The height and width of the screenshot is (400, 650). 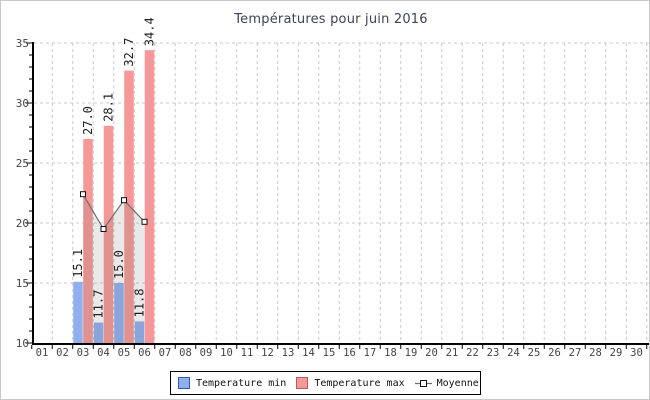 What do you see at coordinates (83, 353) in the screenshot?
I see `svg-text: 03` at bounding box center [83, 353].